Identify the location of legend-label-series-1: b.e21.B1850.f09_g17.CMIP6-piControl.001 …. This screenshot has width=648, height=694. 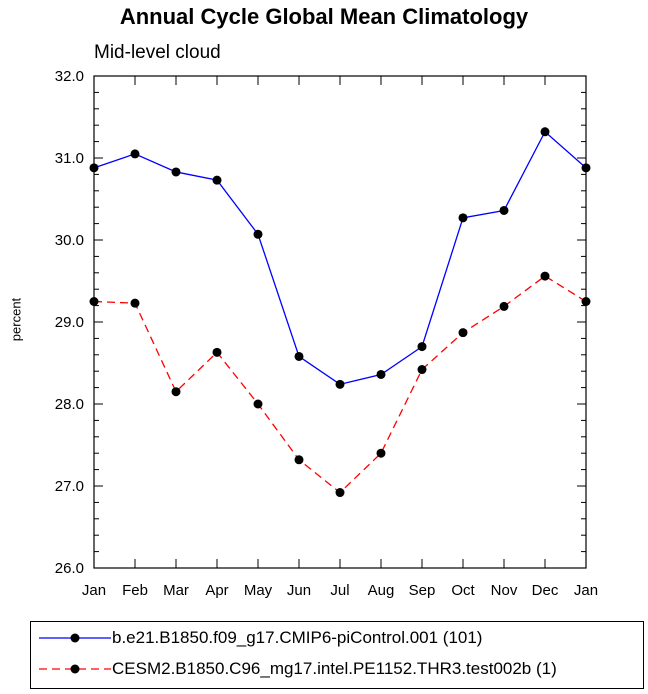
(297, 637).